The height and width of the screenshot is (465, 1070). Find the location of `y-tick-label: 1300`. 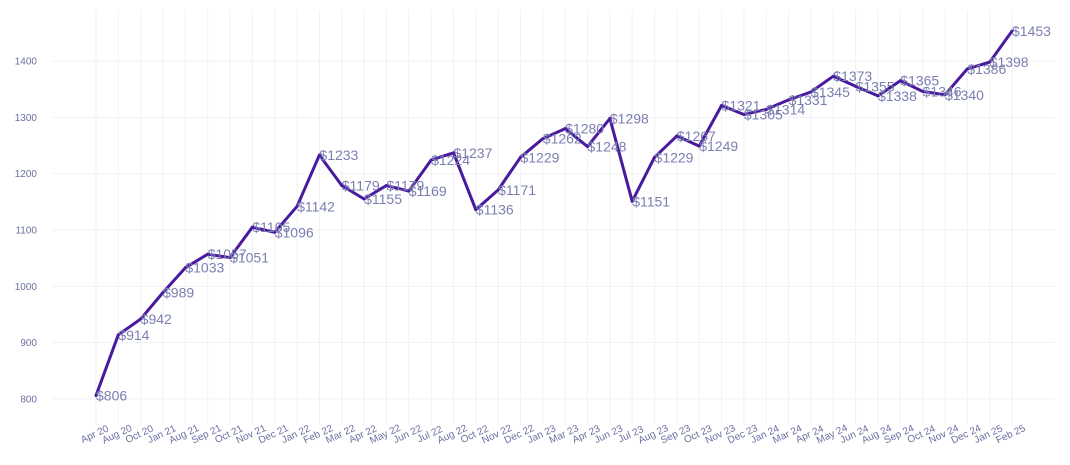

y-tick-label: 1300 is located at coordinates (26, 118).